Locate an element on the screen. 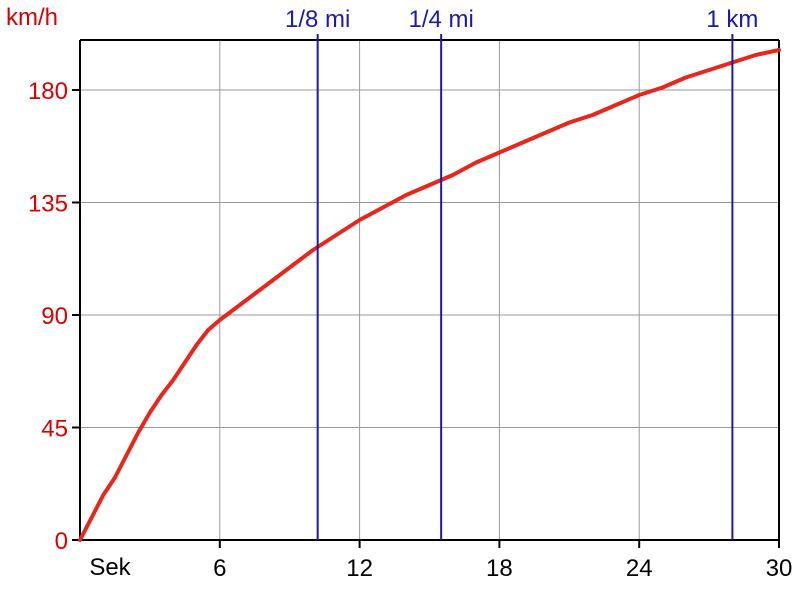  x-tick-label: 24 is located at coordinates (639, 568).